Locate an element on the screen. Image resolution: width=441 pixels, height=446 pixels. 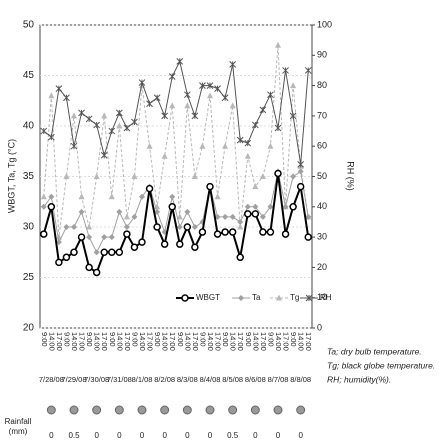
legend-label: WBGT is located at coordinates (208, 297).